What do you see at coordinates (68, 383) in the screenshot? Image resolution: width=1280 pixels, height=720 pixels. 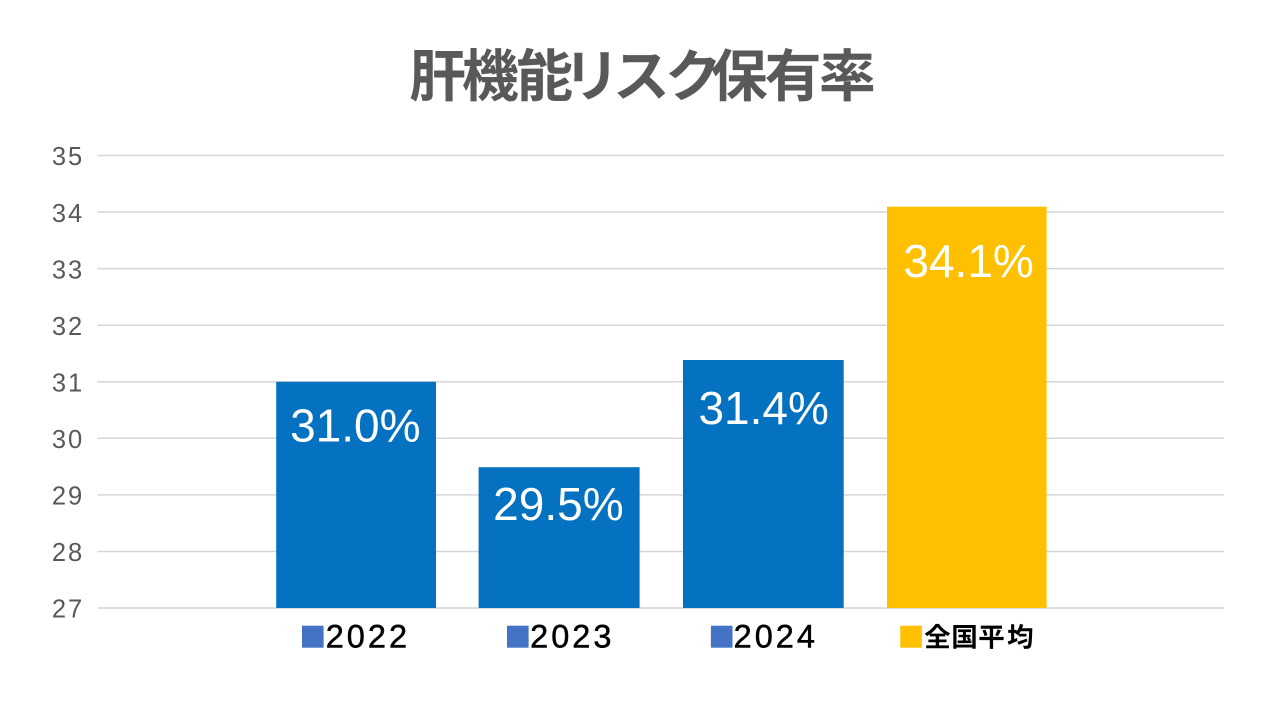 I see `svg-text: 31` at bounding box center [68, 383].